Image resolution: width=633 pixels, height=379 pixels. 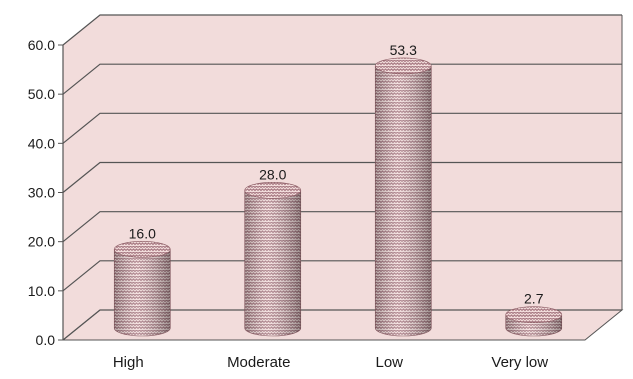 I want to click on y-tick-label: 10.0, so click(x=41, y=291).